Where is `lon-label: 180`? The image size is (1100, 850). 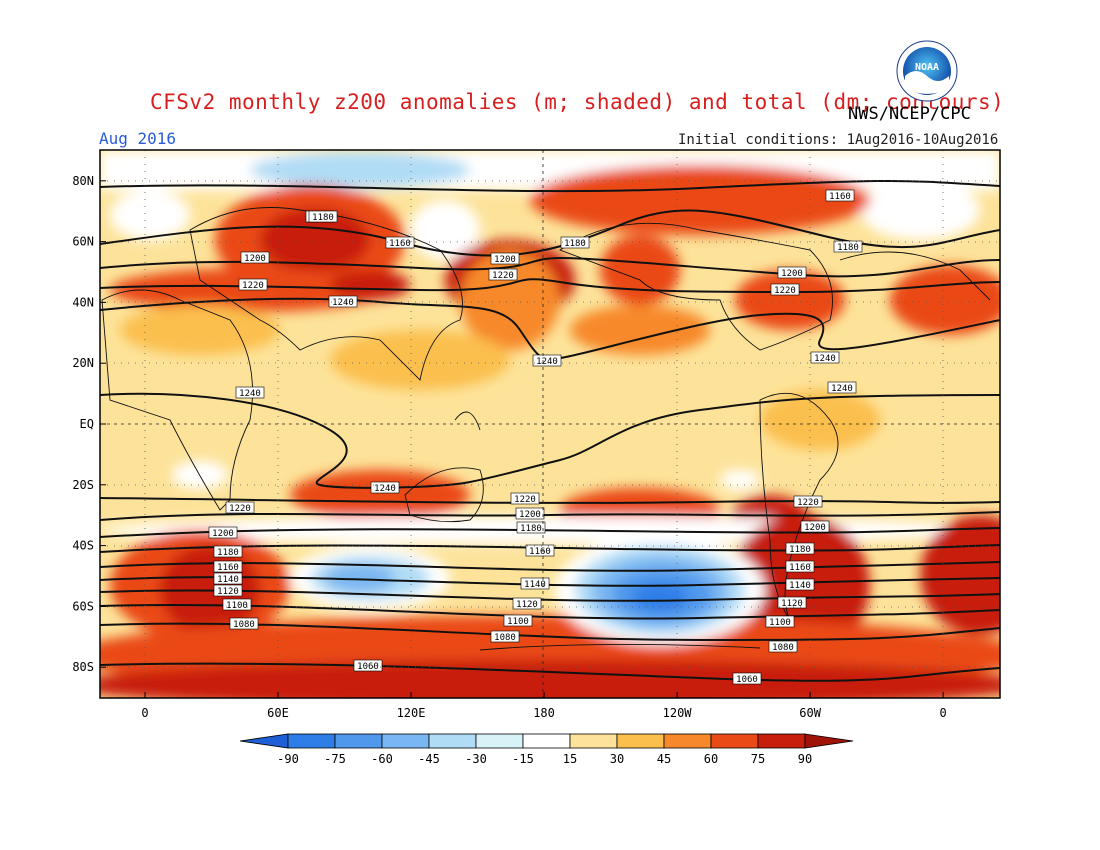
lon-label: 180 is located at coordinates (544, 713).